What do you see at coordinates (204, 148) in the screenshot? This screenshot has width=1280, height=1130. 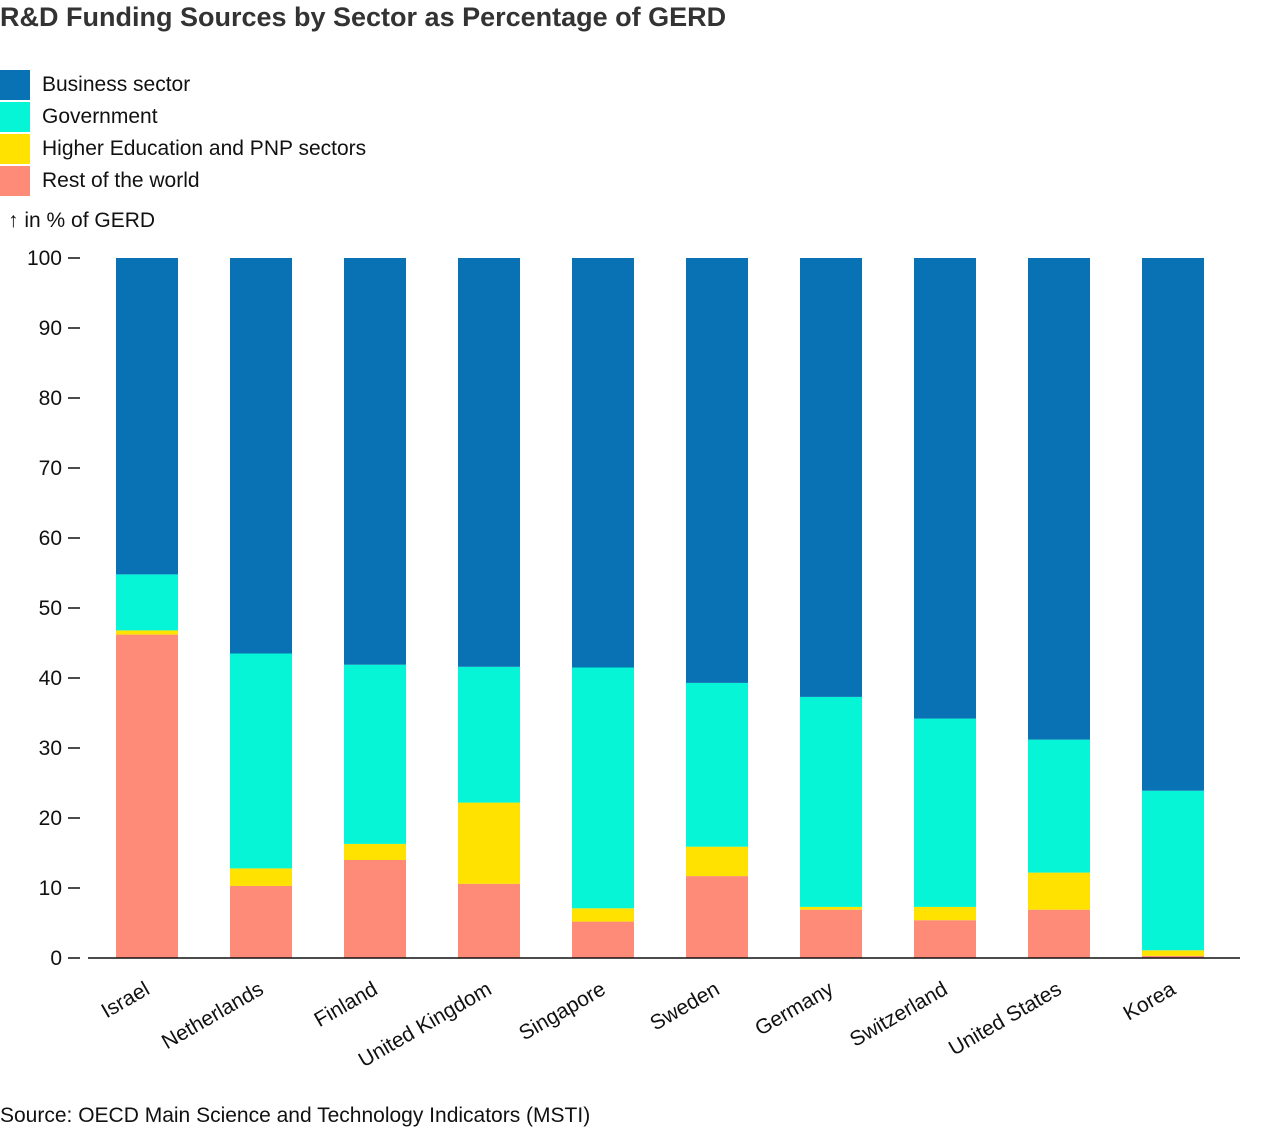 I see `legend-label: Higher Education and PNP sectors` at bounding box center [204, 148].